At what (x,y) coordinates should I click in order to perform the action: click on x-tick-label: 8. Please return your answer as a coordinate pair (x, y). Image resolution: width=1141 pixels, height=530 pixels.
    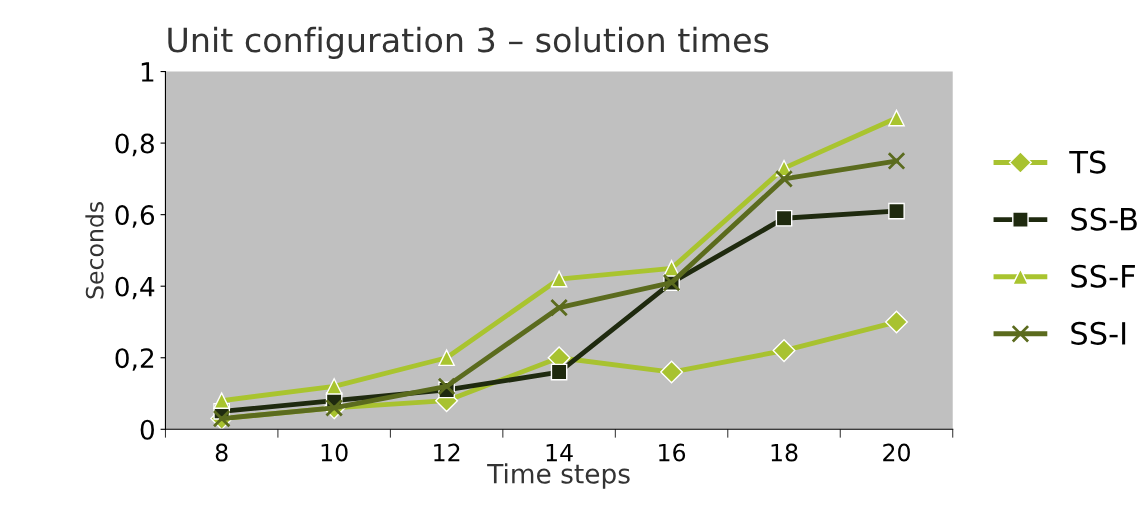
    Looking at the image, I should click on (221, 452).